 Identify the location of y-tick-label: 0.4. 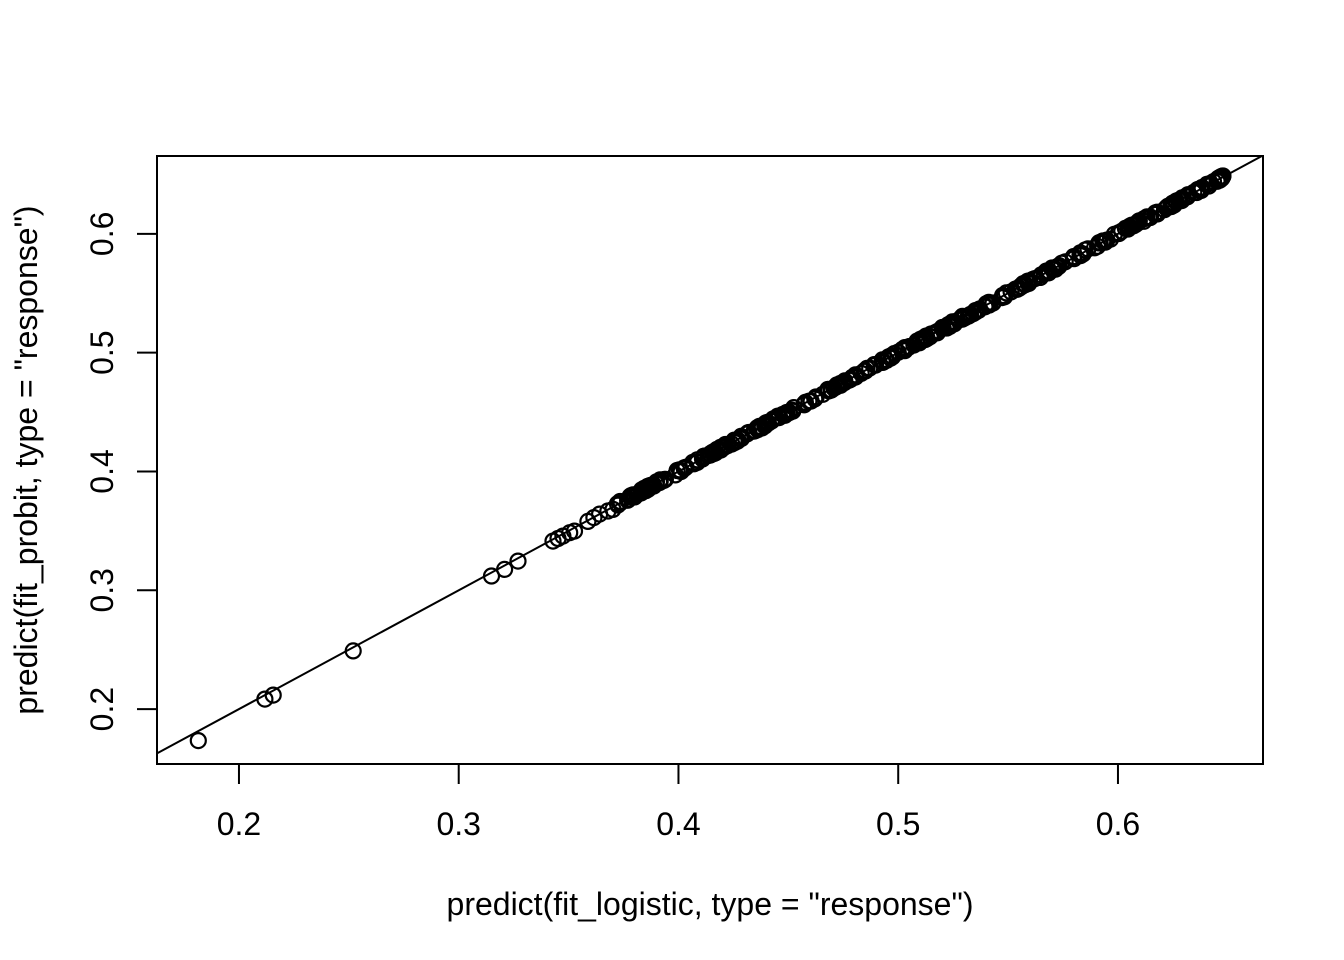
(102, 471).